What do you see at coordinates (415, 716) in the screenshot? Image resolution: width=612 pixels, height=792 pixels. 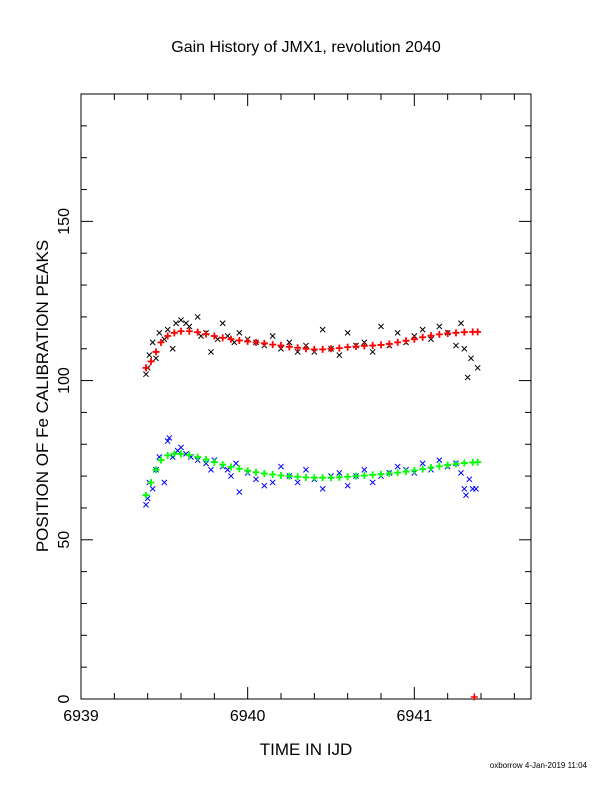 I see `x-tick-label: 6941` at bounding box center [415, 716].